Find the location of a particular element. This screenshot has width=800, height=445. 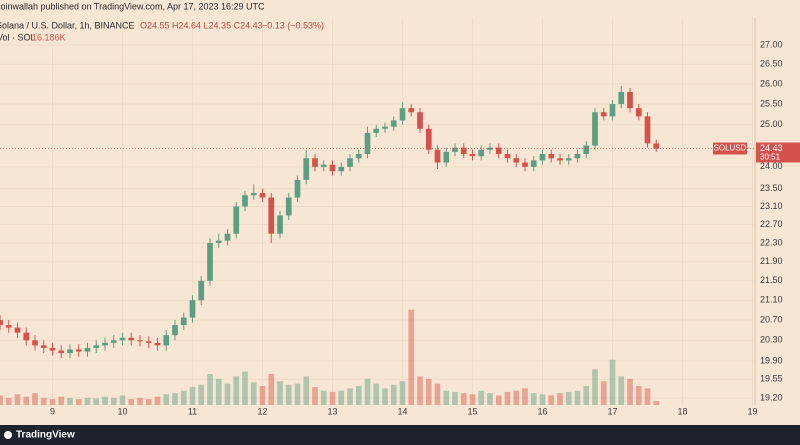

logo-icon is located at coordinates (8, 435).